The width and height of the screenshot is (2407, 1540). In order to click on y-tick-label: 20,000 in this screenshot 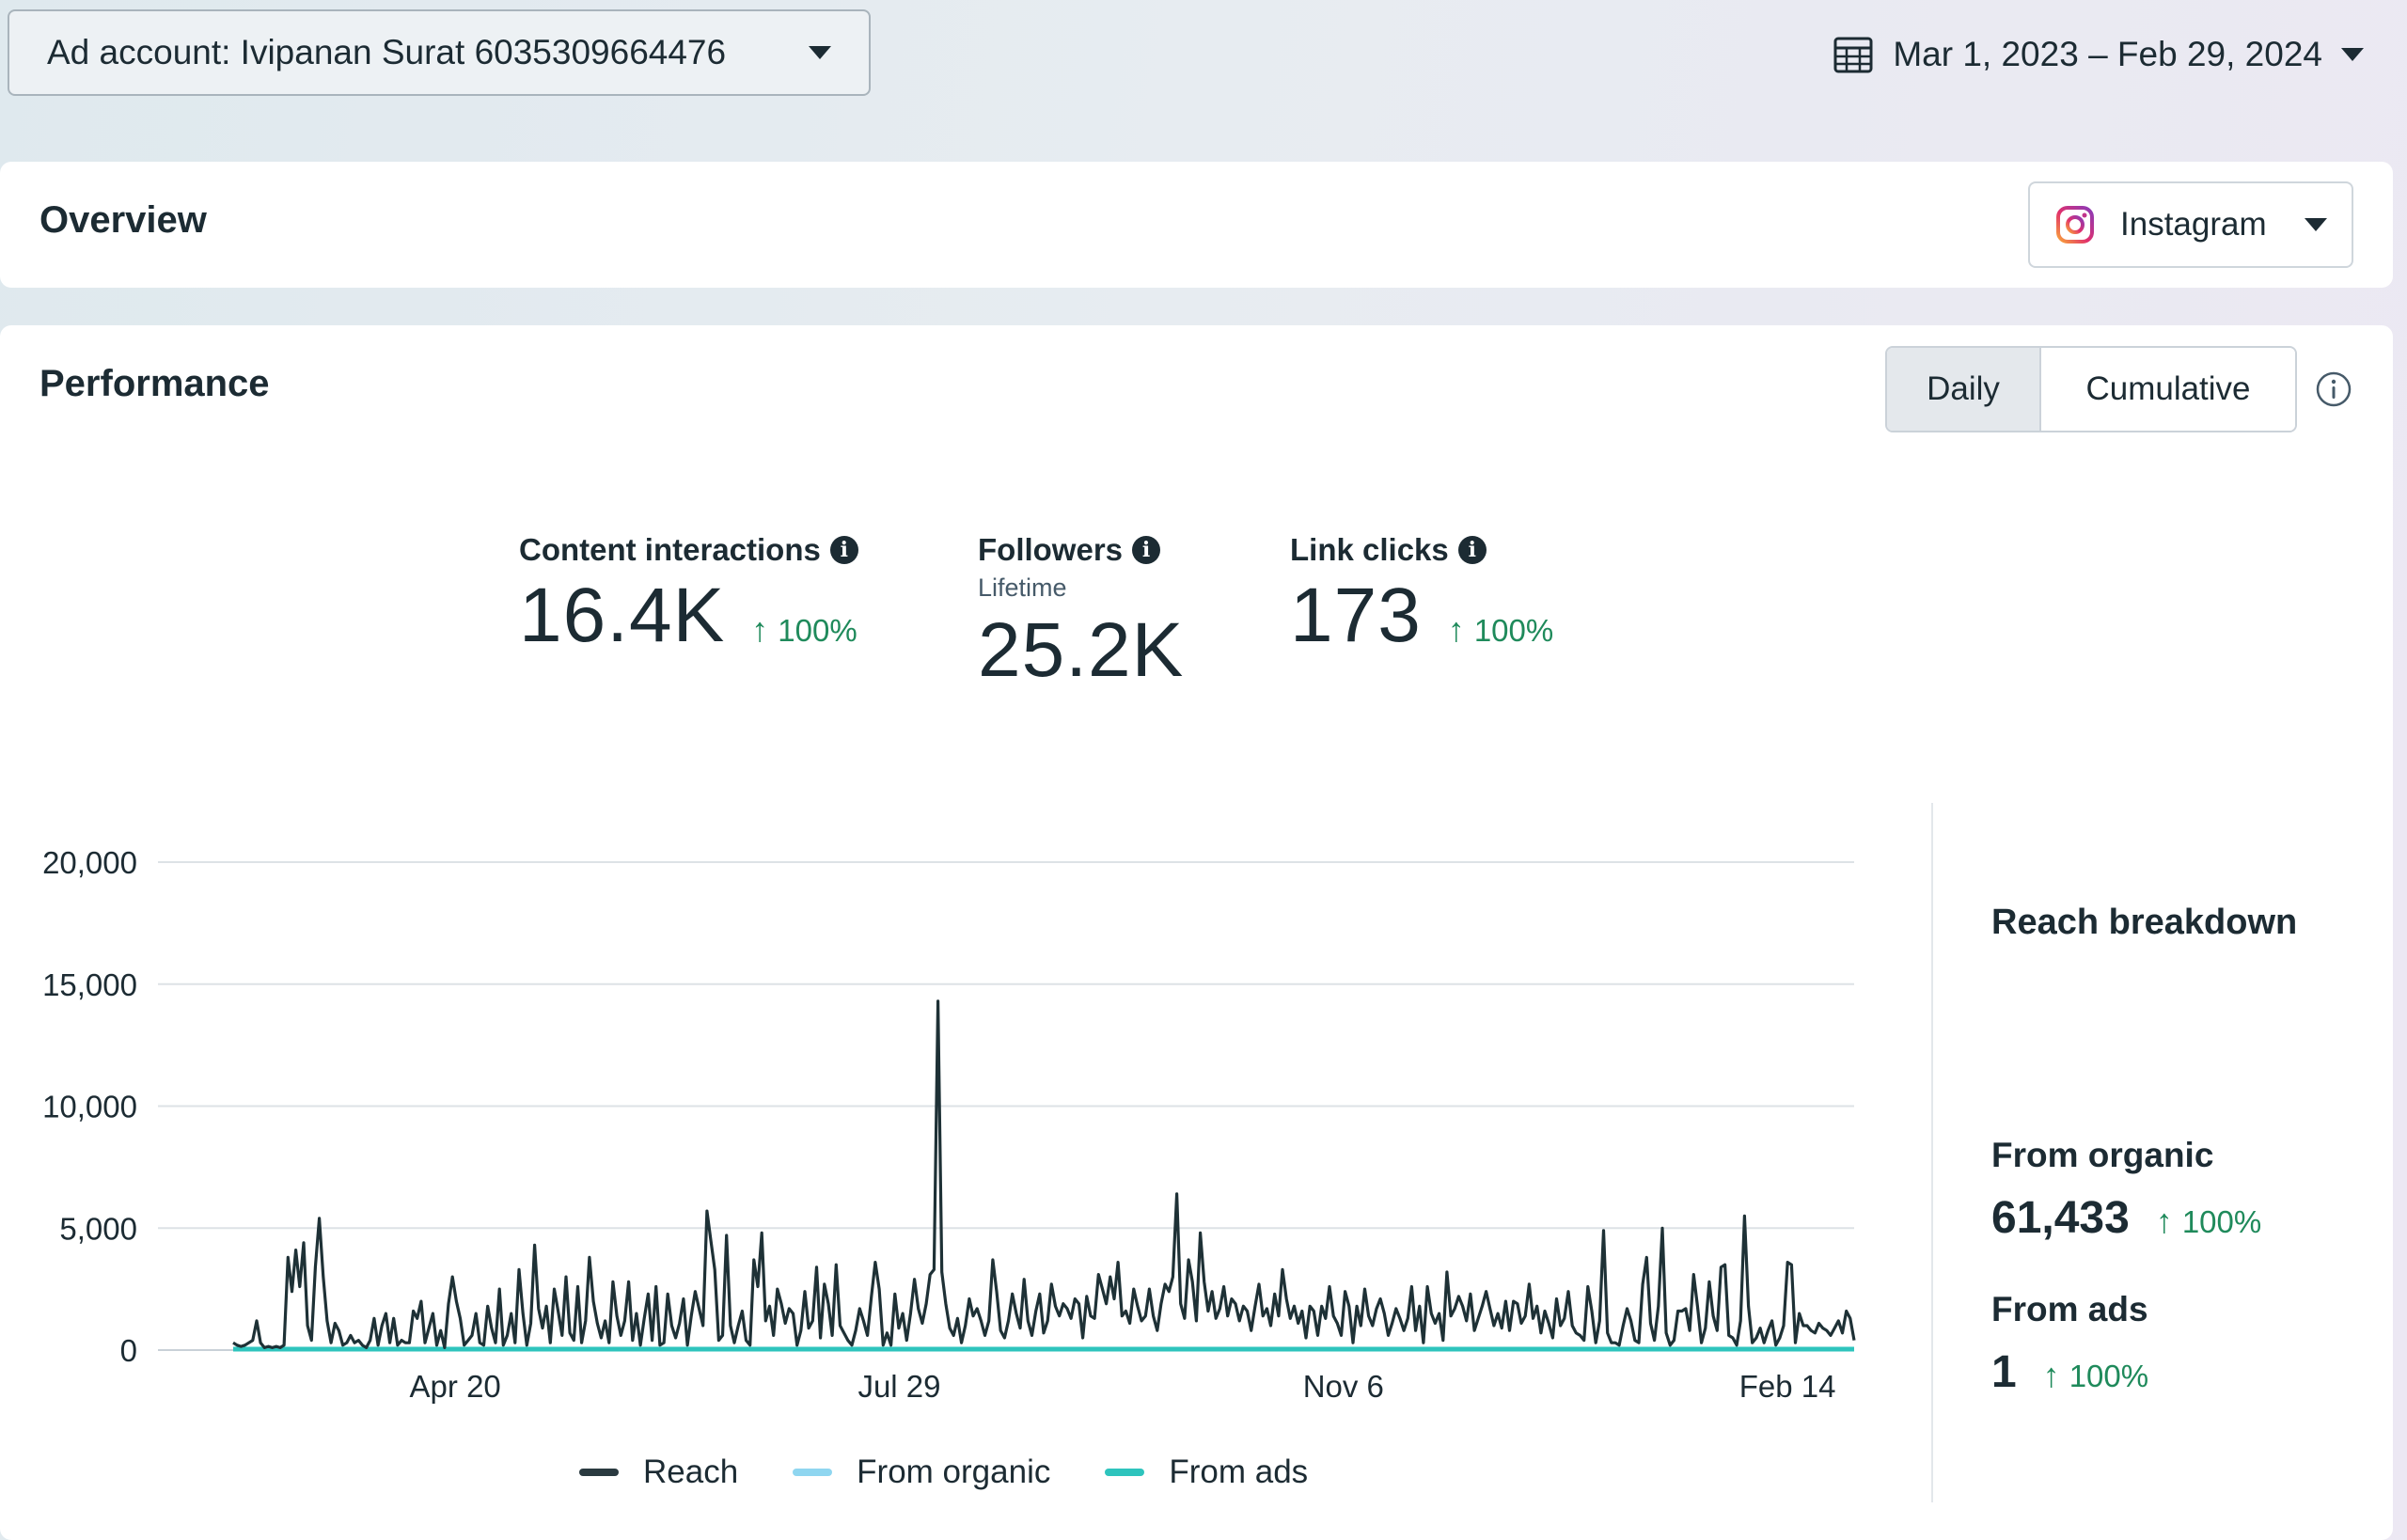, I will do `click(89, 863)`.